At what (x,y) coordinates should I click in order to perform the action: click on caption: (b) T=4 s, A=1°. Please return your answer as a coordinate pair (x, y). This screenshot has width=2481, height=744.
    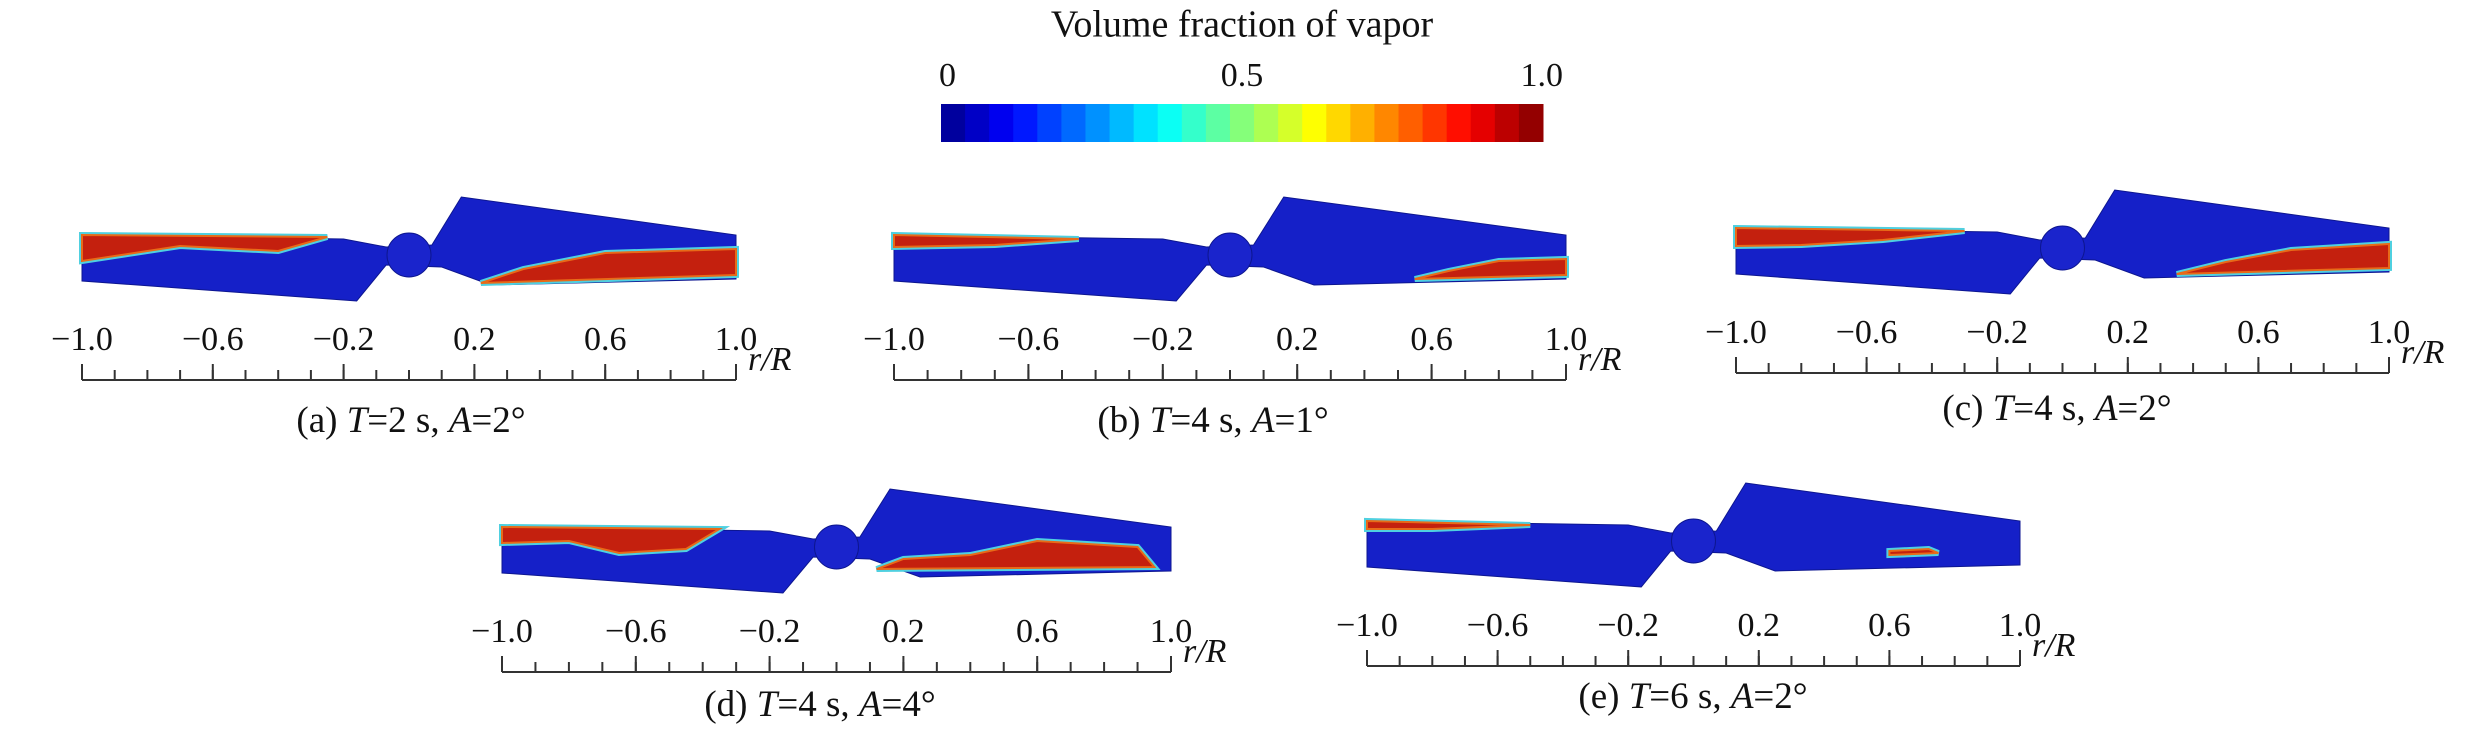
    Looking at the image, I should click on (1212, 420).